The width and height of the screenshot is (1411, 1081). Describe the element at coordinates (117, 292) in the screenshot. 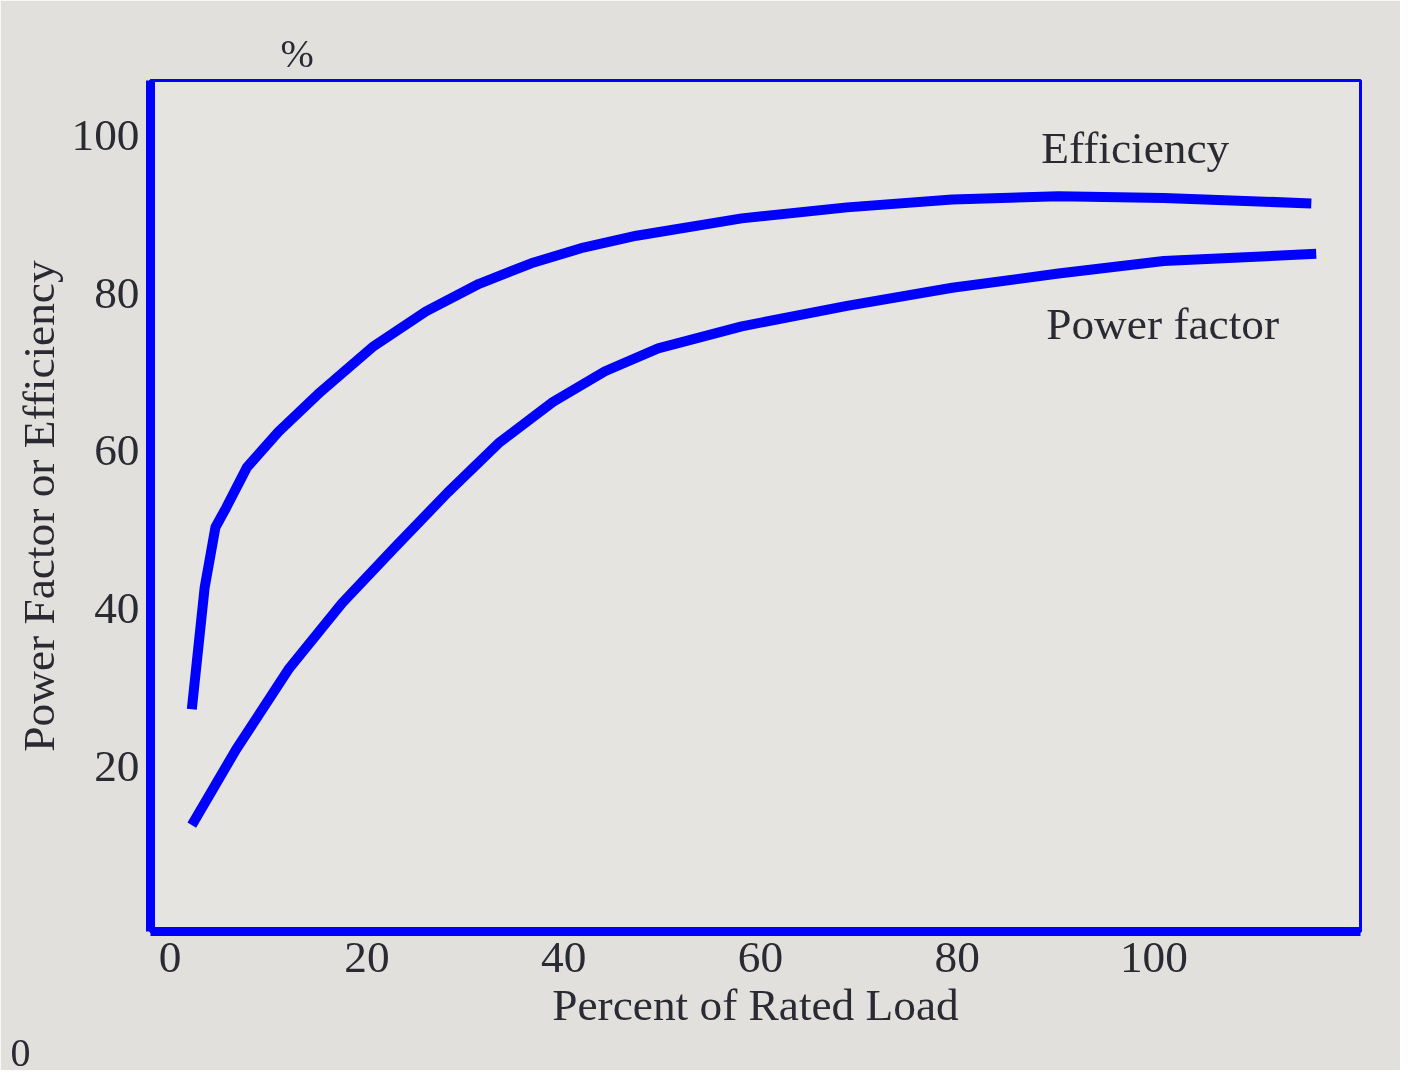

I see `y-tick-label: 80` at that location.